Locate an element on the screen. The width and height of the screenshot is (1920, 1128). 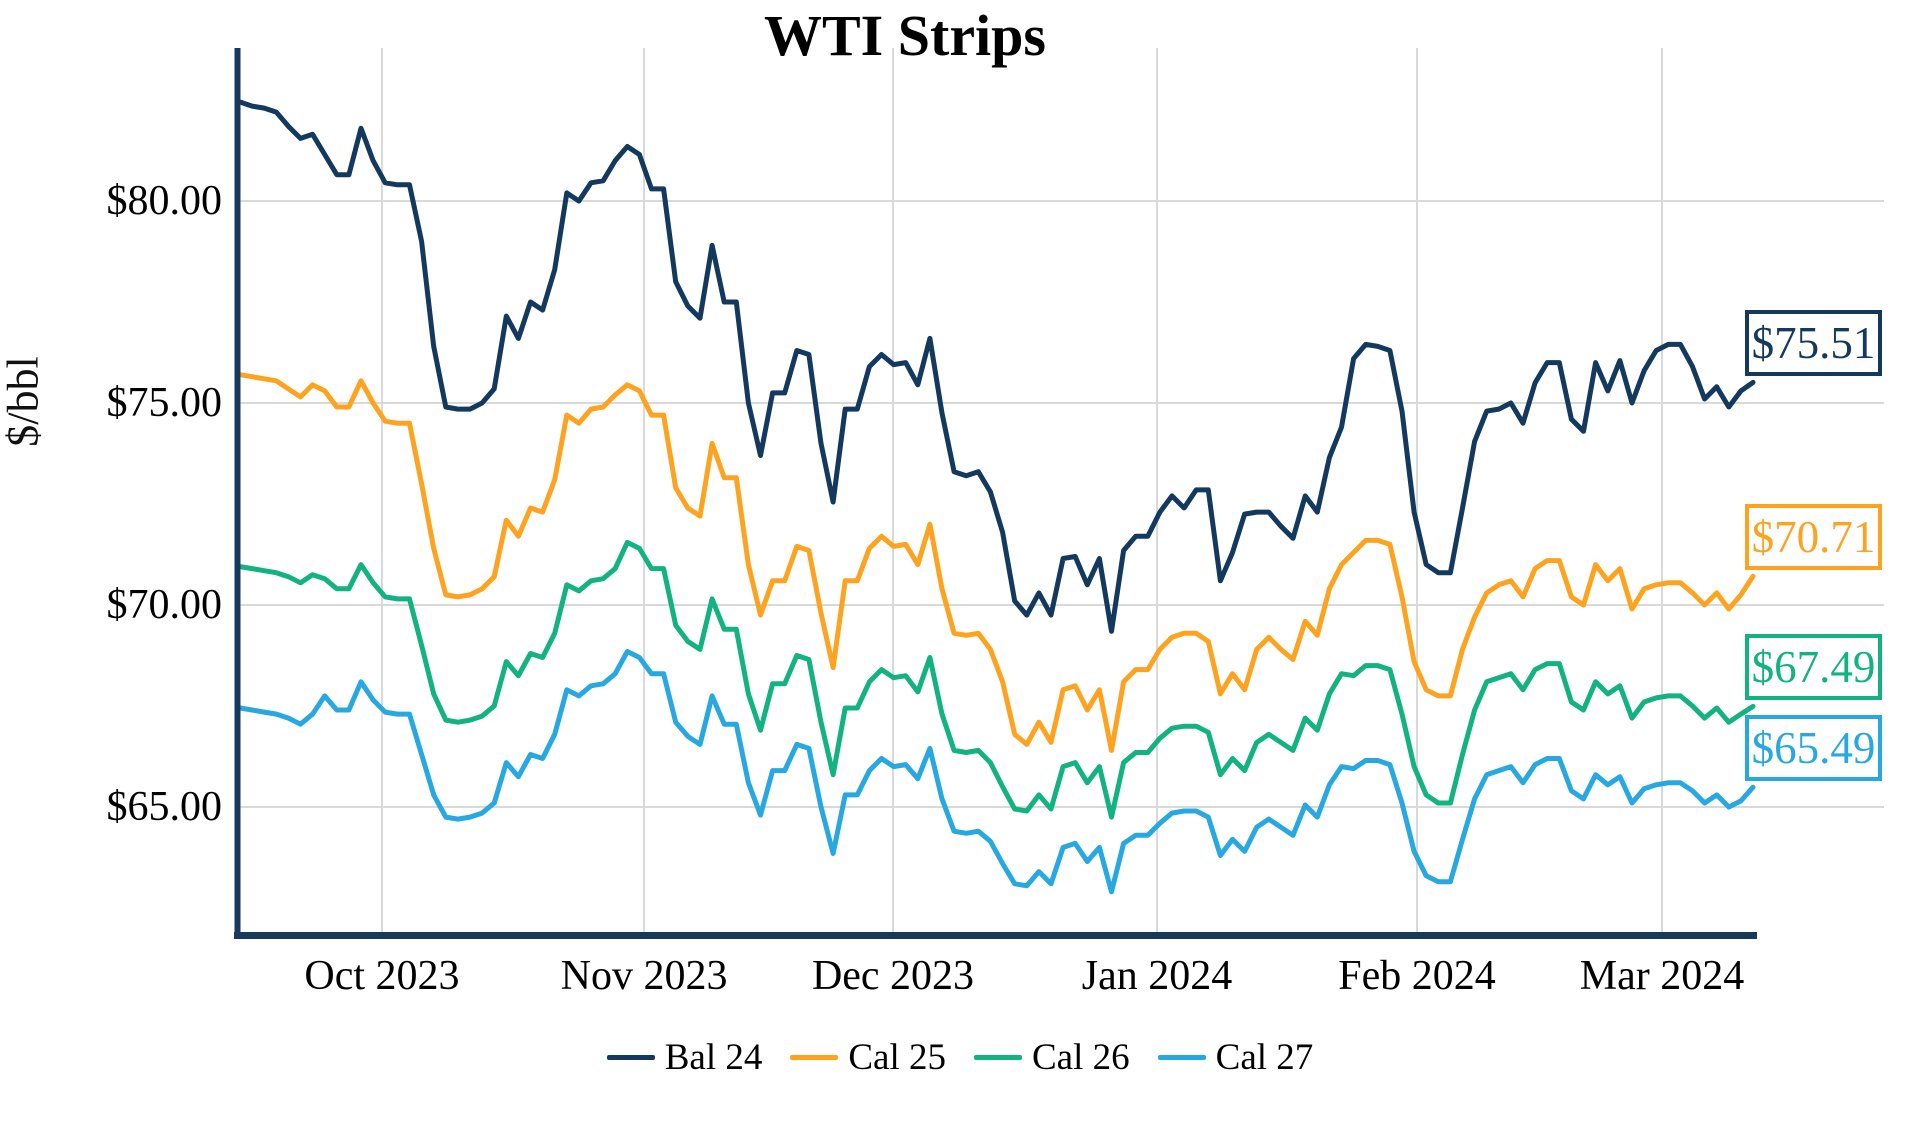
y-tick-label: $80.00 is located at coordinates (164, 201).